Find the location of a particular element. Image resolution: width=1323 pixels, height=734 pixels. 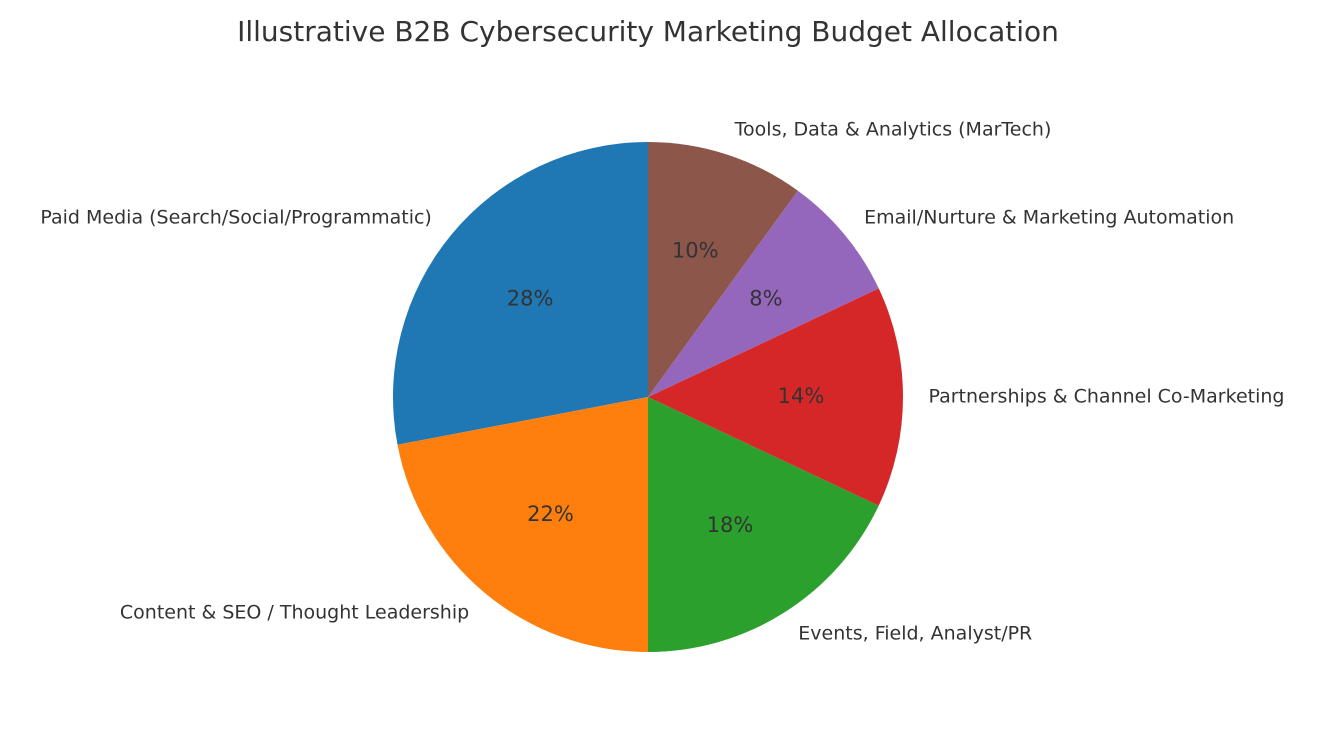

slice-label: Email/Nurture & Marketing Automation is located at coordinates (1049, 218).